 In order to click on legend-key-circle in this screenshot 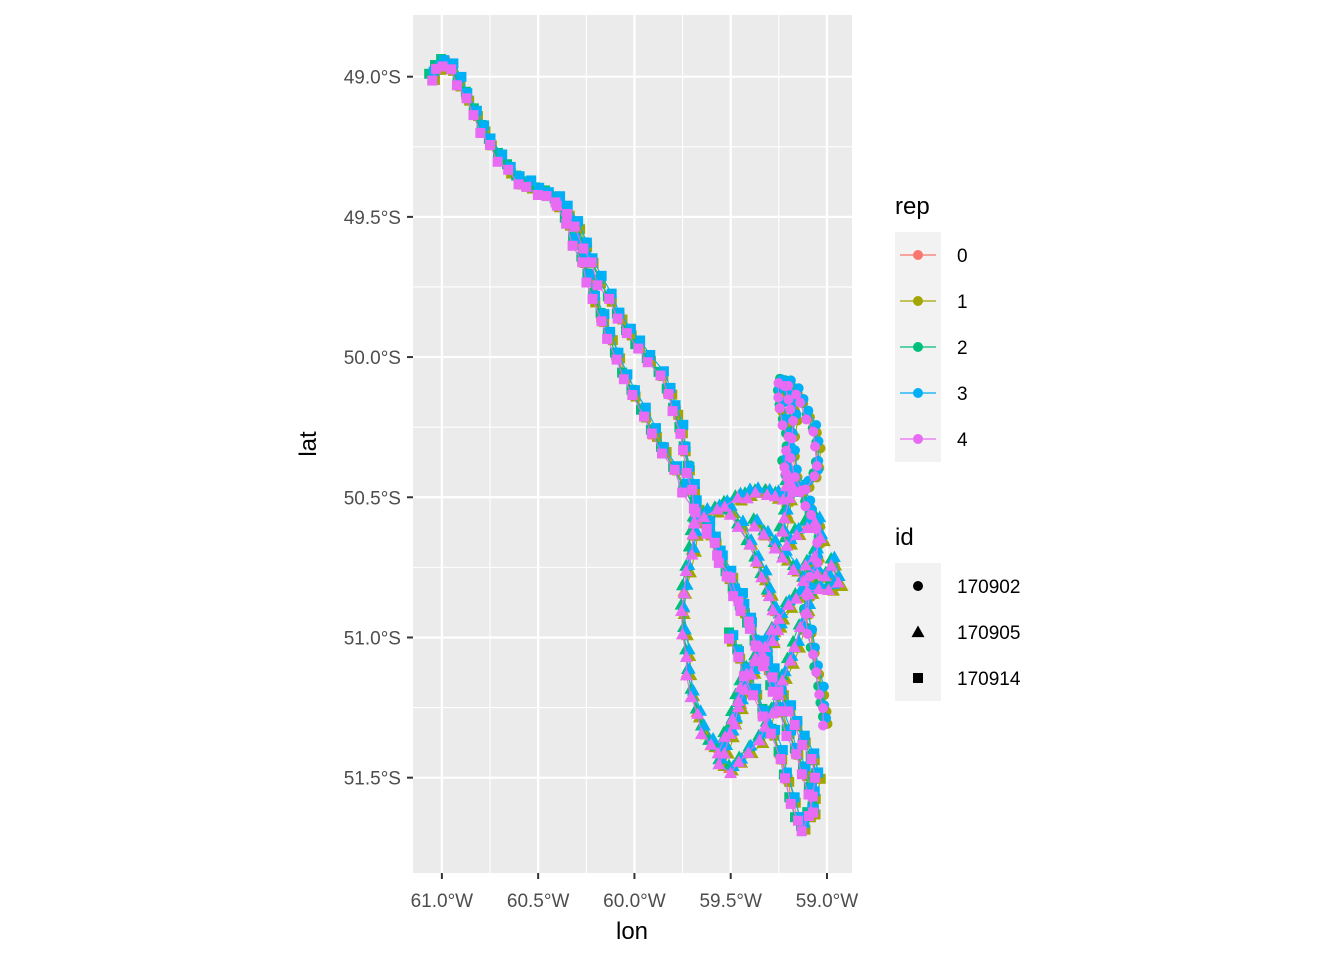, I will do `click(918, 586)`.